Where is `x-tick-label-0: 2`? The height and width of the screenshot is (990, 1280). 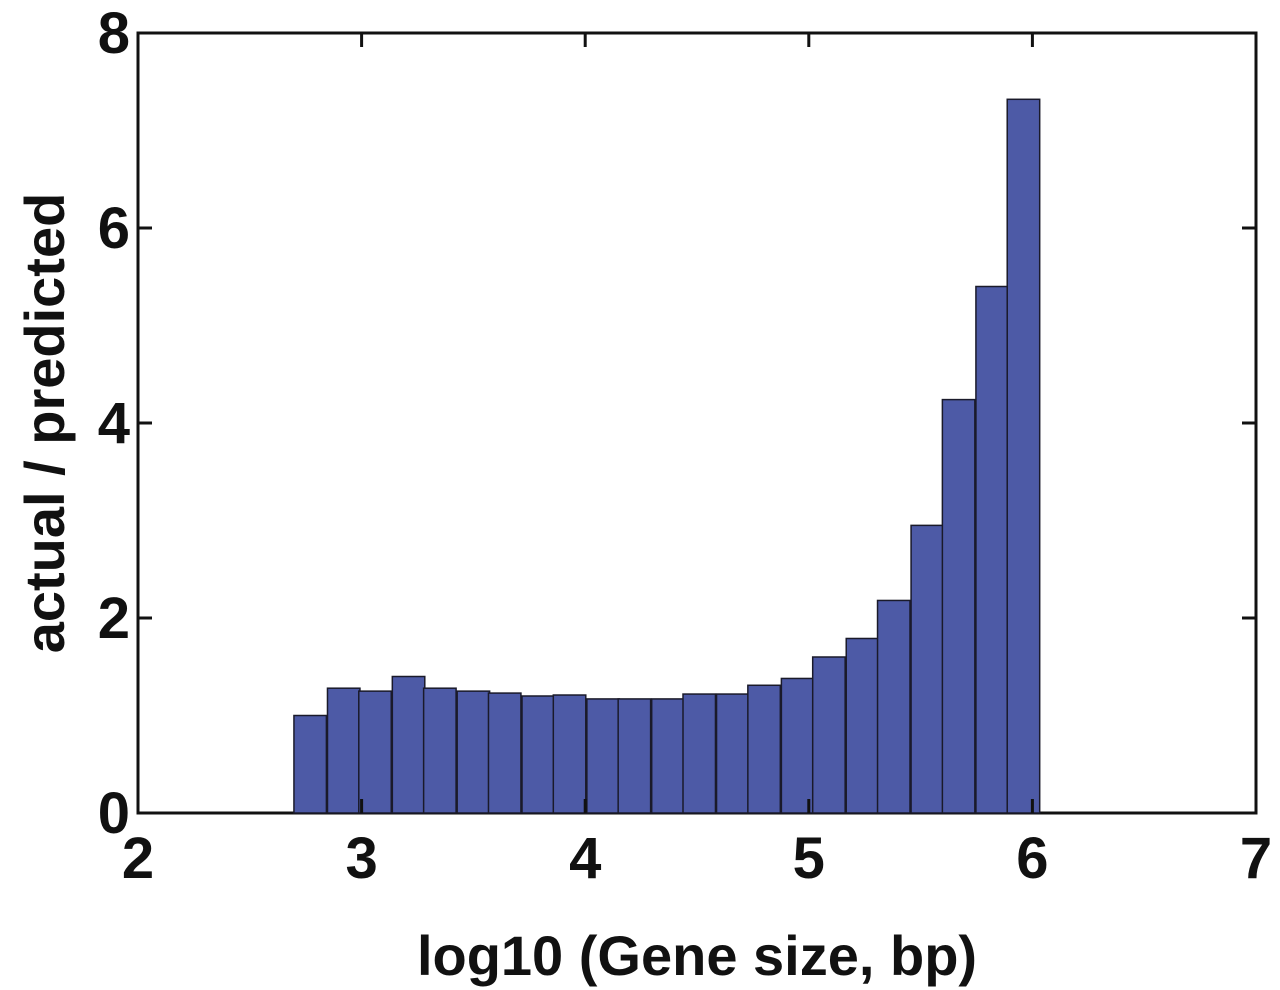 x-tick-label-0: 2 is located at coordinates (138, 858).